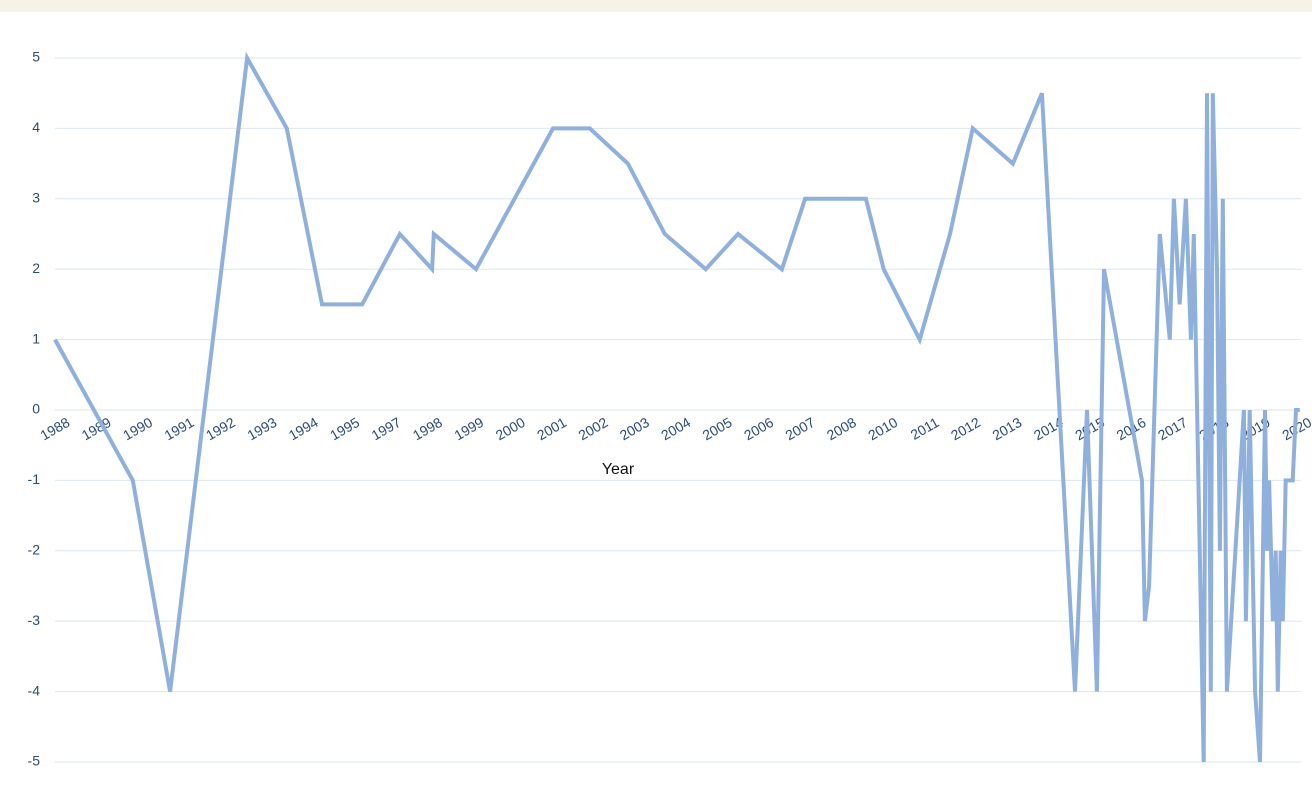  Describe the element at coordinates (36, 268) in the screenshot. I see `y-tick-label: 2` at that location.